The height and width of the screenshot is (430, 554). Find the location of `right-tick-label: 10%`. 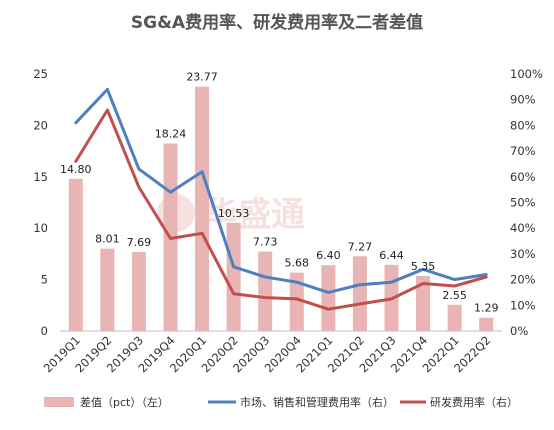

right-tick-label: 10% is located at coordinates (523, 305).